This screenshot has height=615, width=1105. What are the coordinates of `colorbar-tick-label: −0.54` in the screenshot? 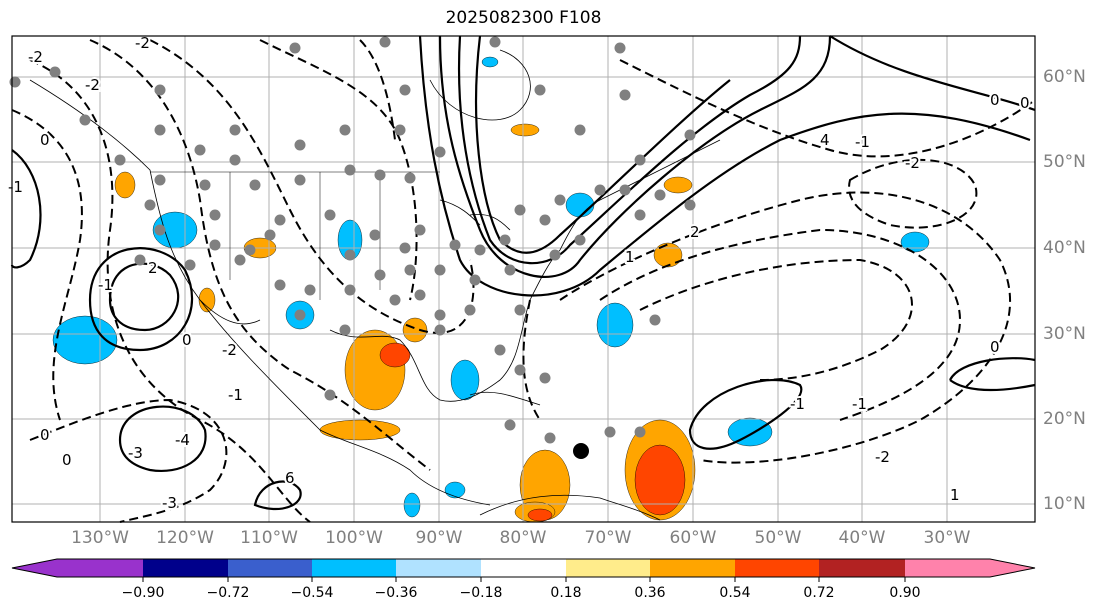 It's located at (312, 593).